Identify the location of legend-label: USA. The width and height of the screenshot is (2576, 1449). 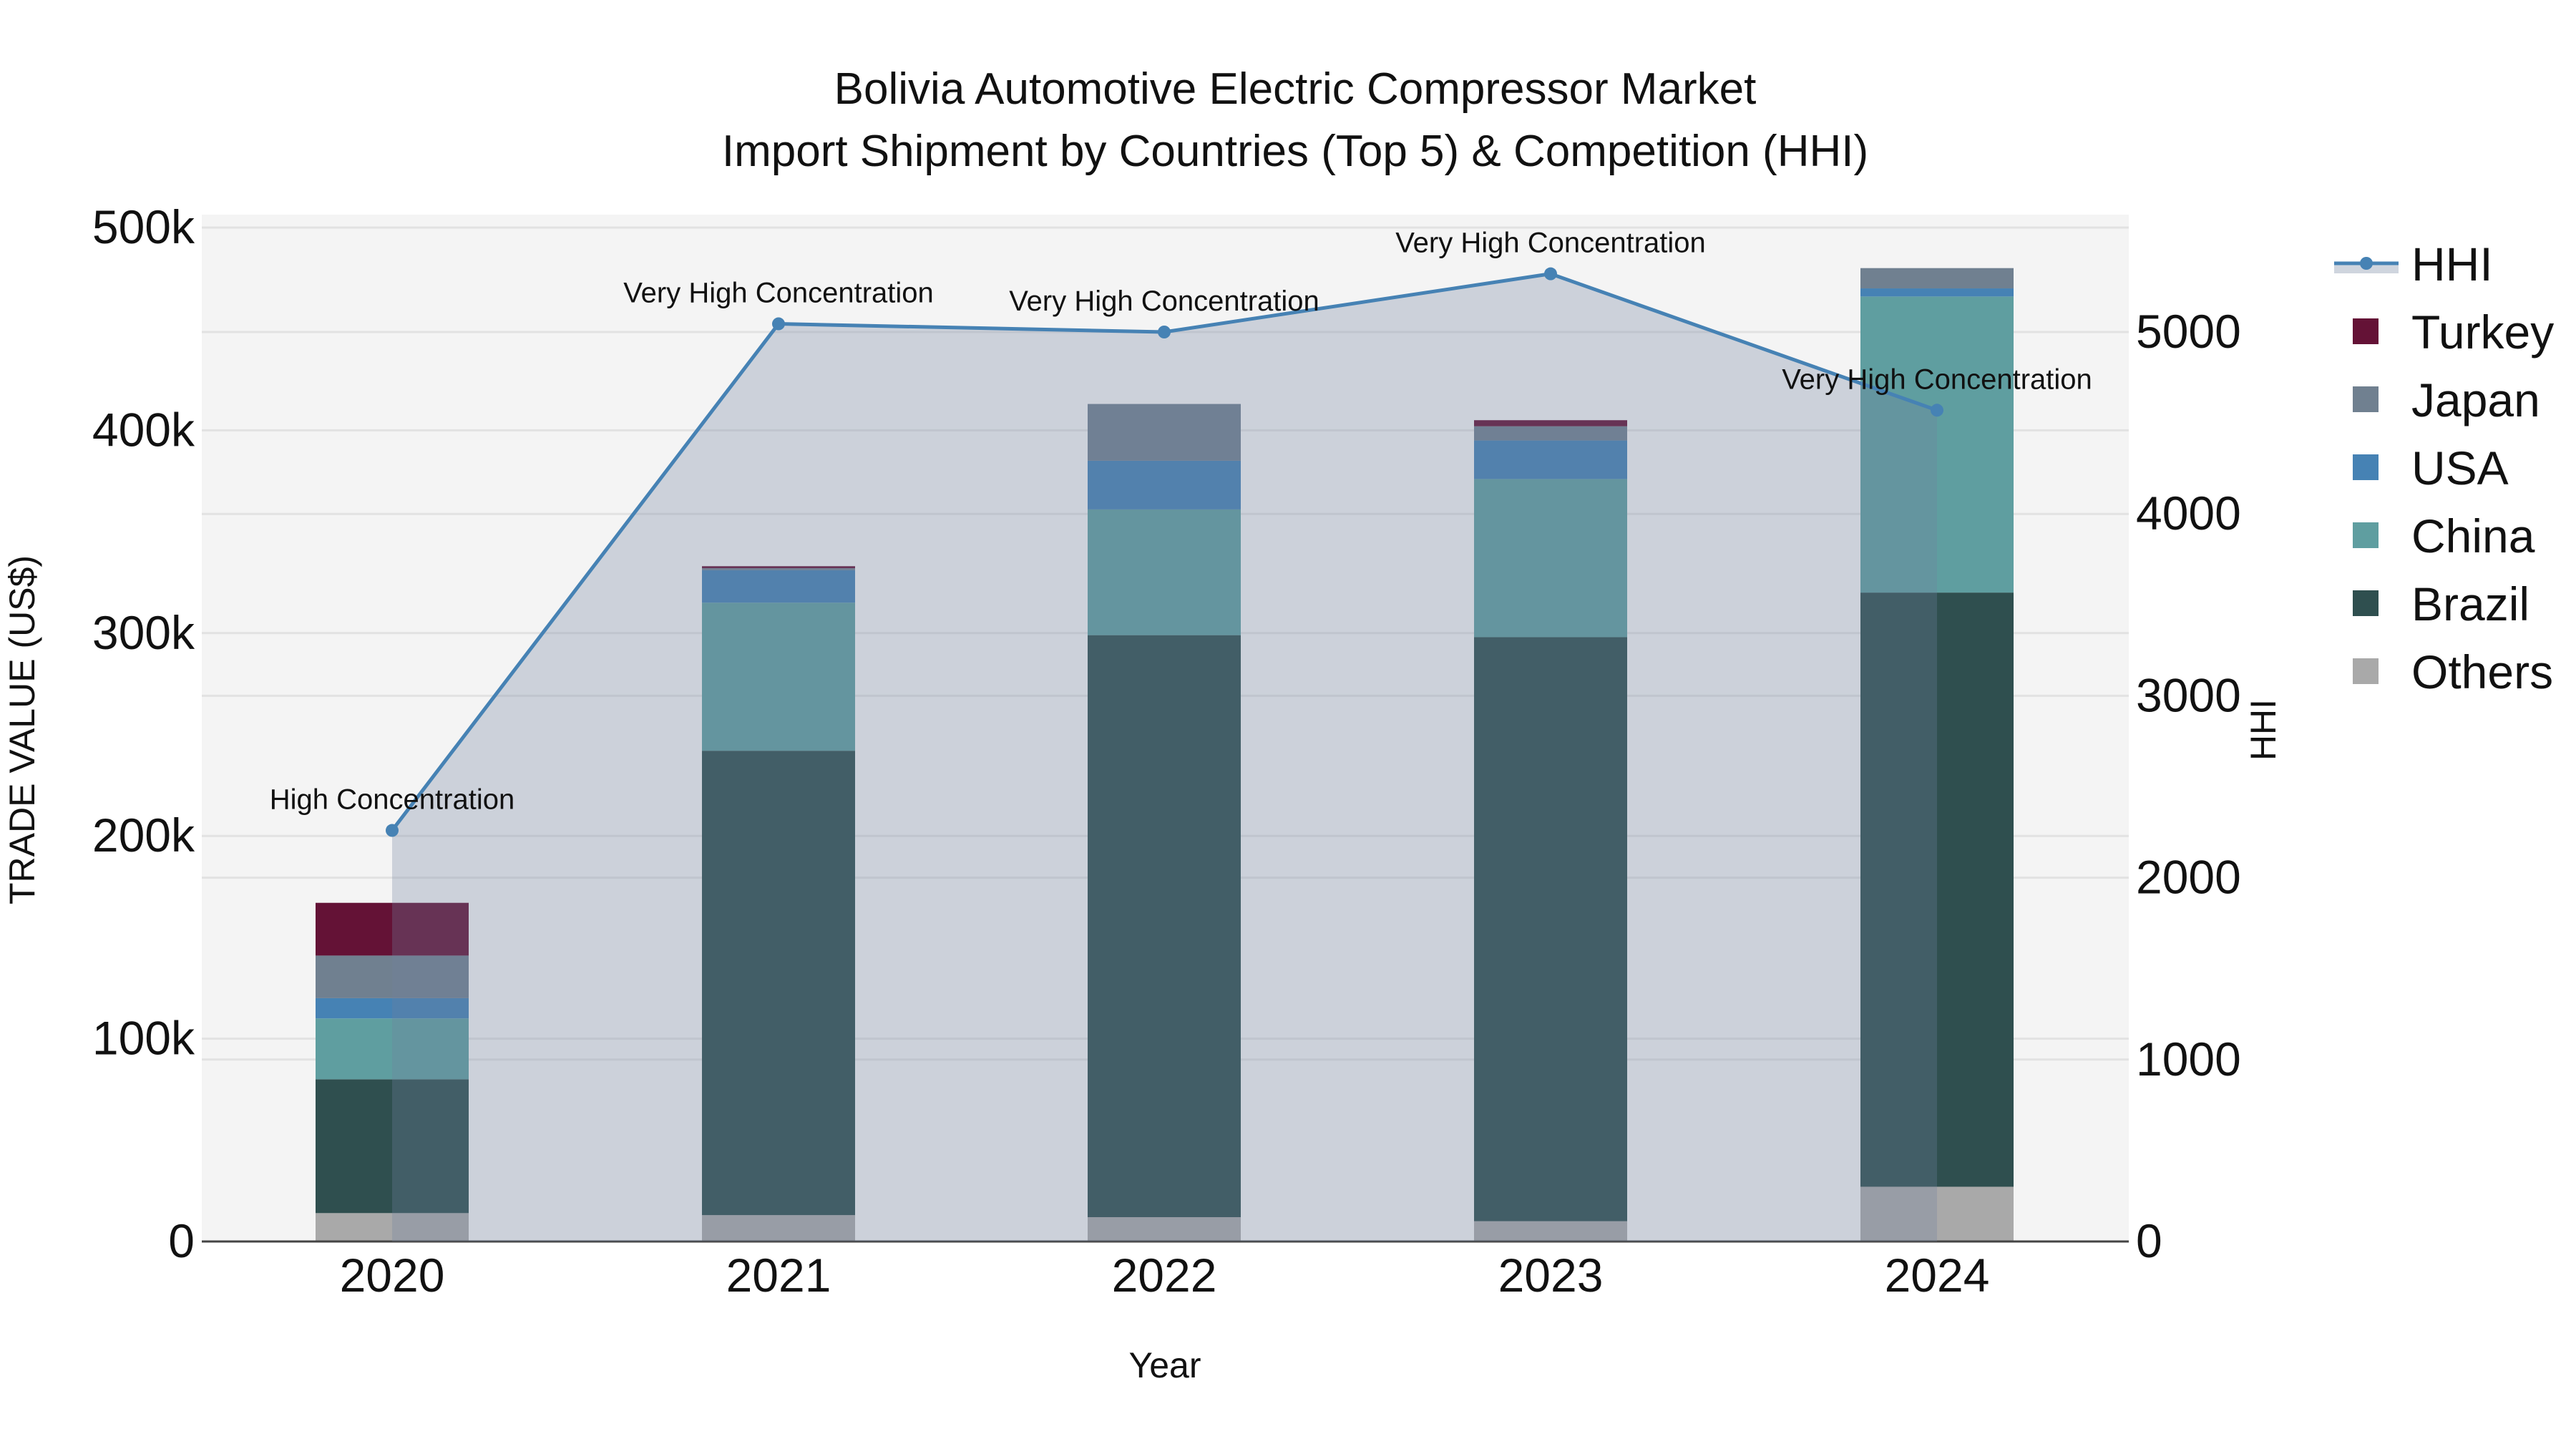
(2460, 467).